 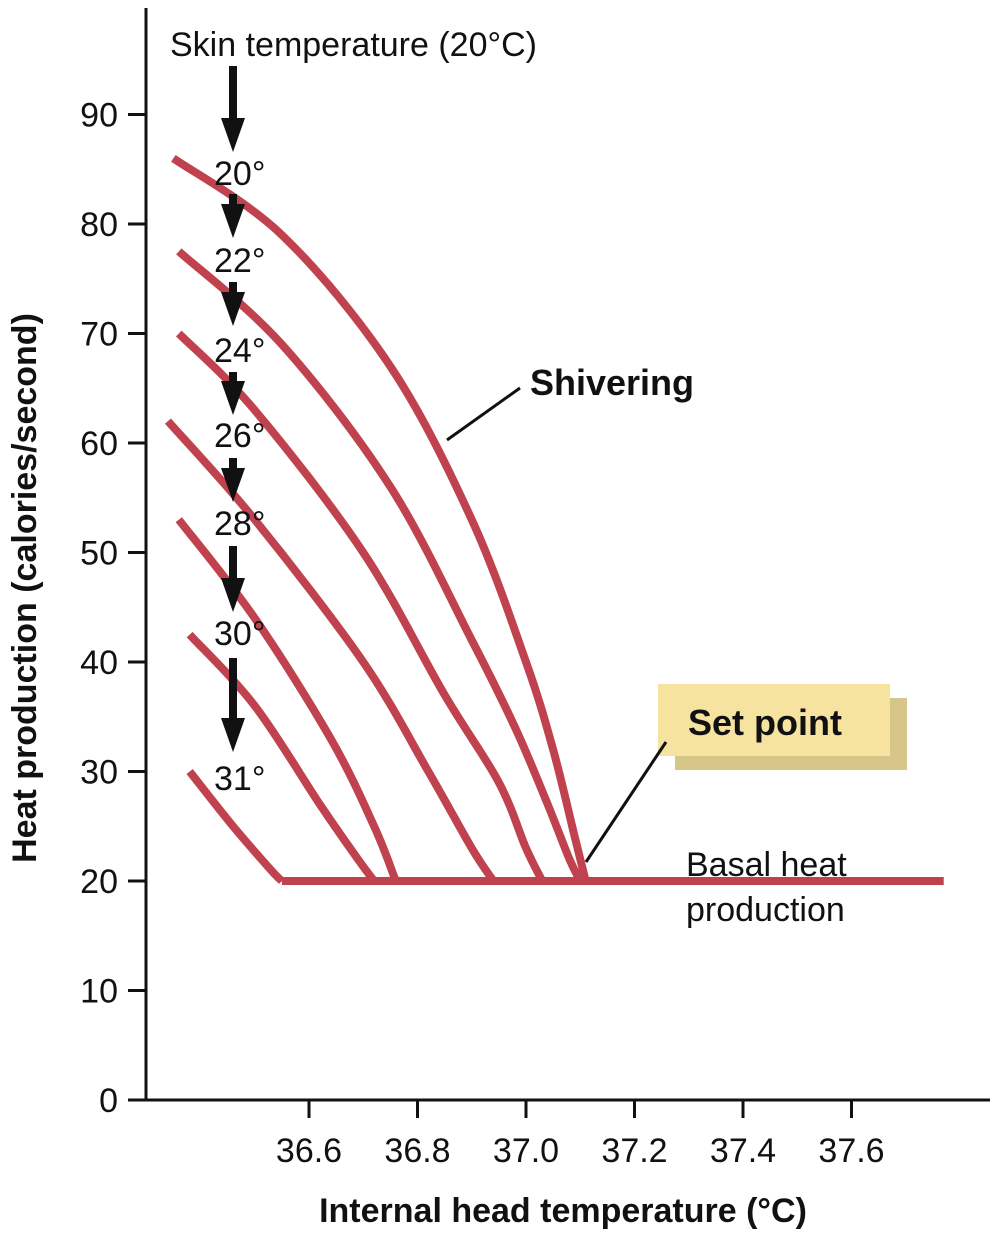 What do you see at coordinates (766, 887) in the screenshot?
I see `basal-annotation: Basal heat production` at bounding box center [766, 887].